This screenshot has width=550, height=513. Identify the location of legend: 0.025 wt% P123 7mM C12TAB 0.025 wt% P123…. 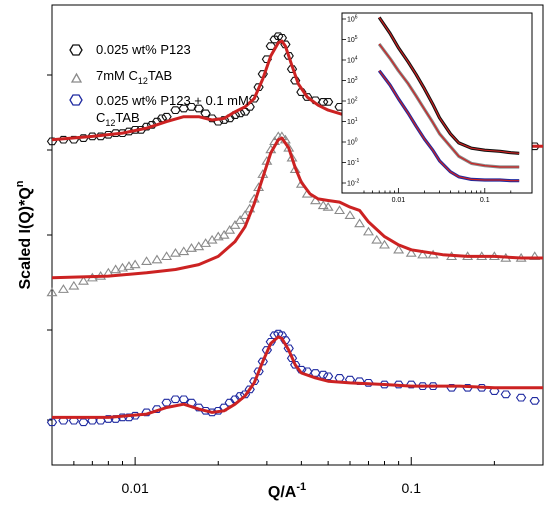
(159, 85).